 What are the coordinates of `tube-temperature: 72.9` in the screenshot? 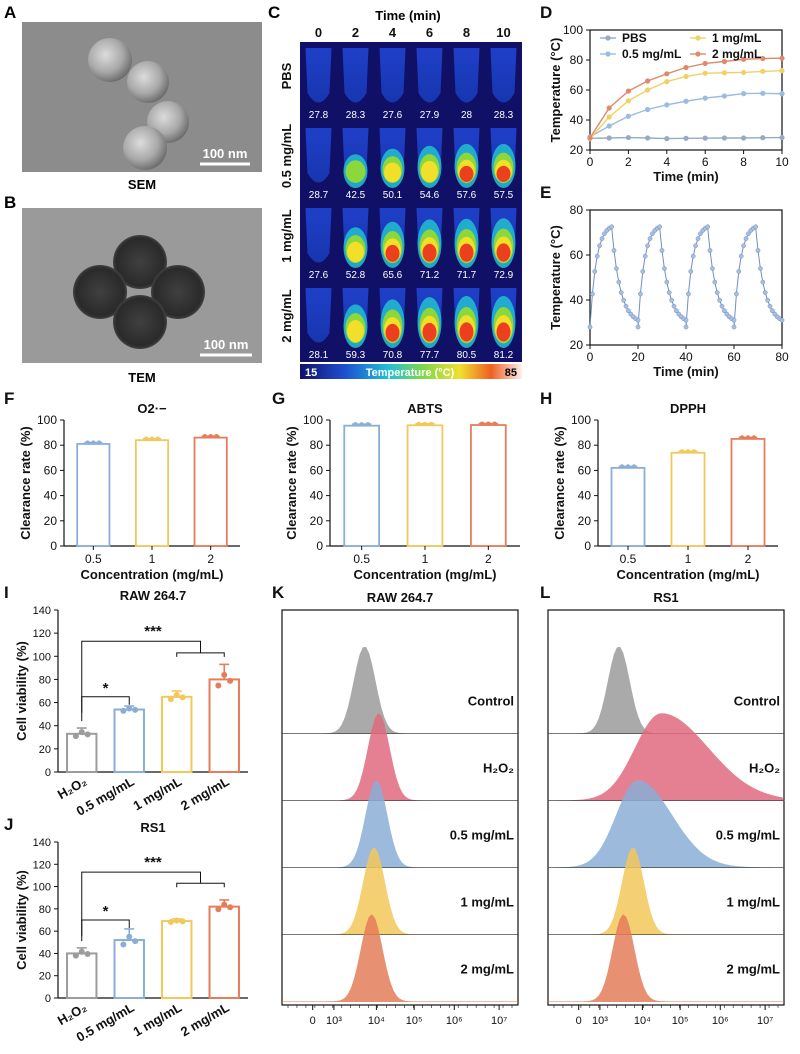 It's located at (504, 275).